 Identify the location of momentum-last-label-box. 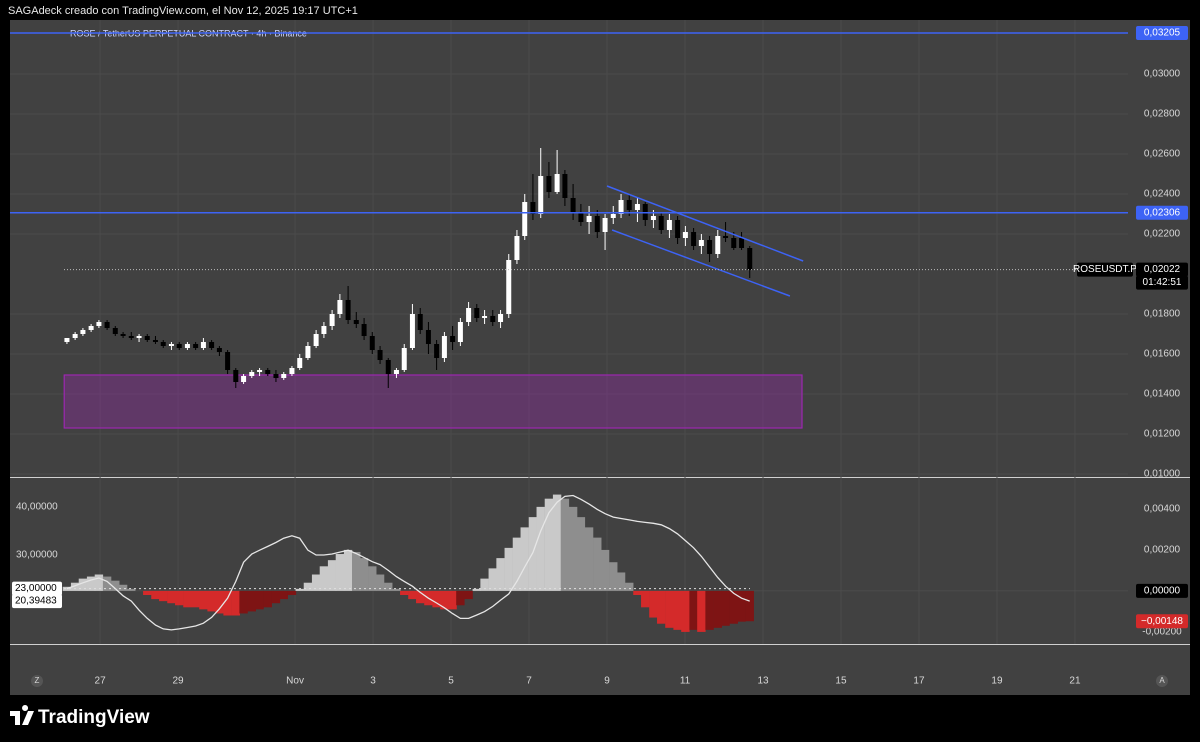
(1162, 621).